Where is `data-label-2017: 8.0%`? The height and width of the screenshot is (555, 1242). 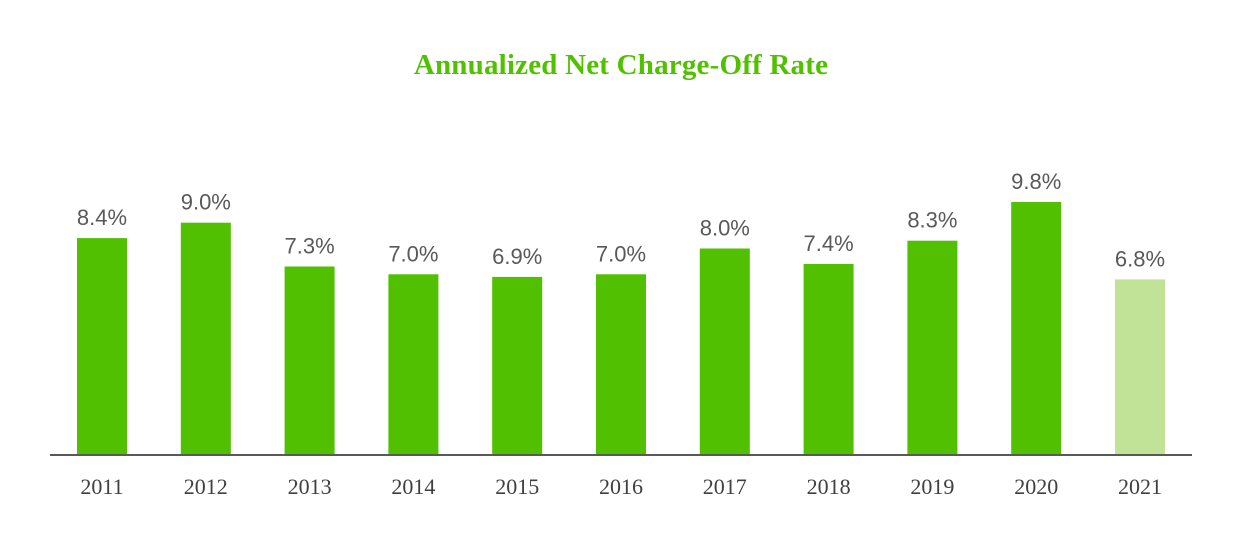 data-label-2017: 8.0% is located at coordinates (725, 228).